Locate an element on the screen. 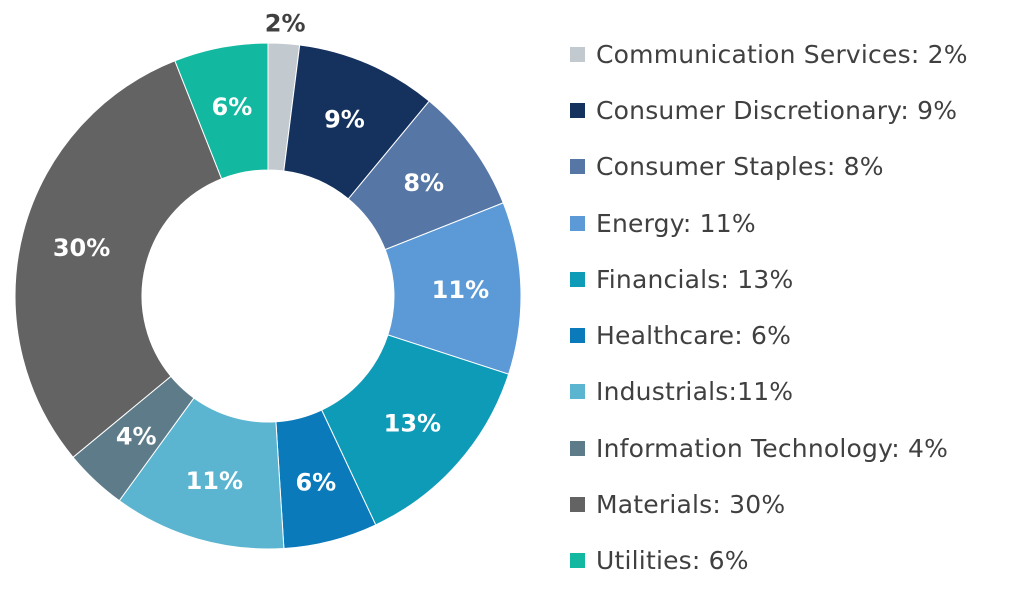  legend-item: Materials: 30% is located at coordinates (769, 504).